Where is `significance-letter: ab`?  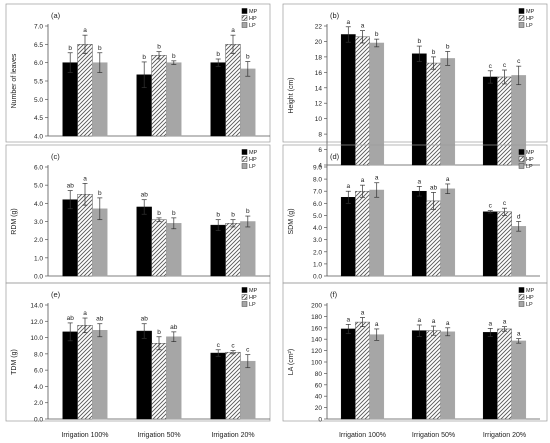
significance-letter: ab is located at coordinates (145, 319).